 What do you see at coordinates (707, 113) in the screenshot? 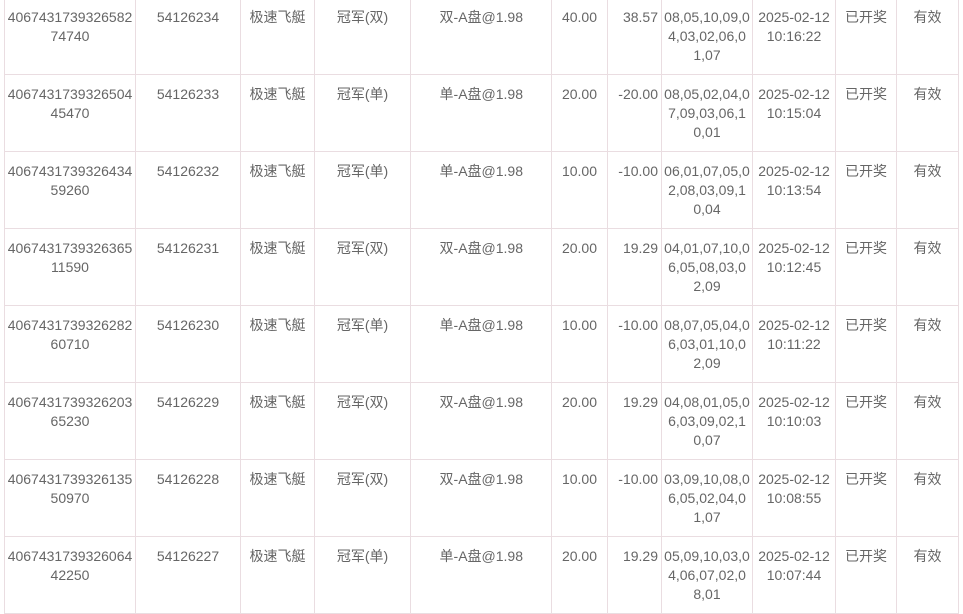
I see `draw-result-cell: 08,05,02,04,07,09,03,06,10,01` at bounding box center [707, 113].